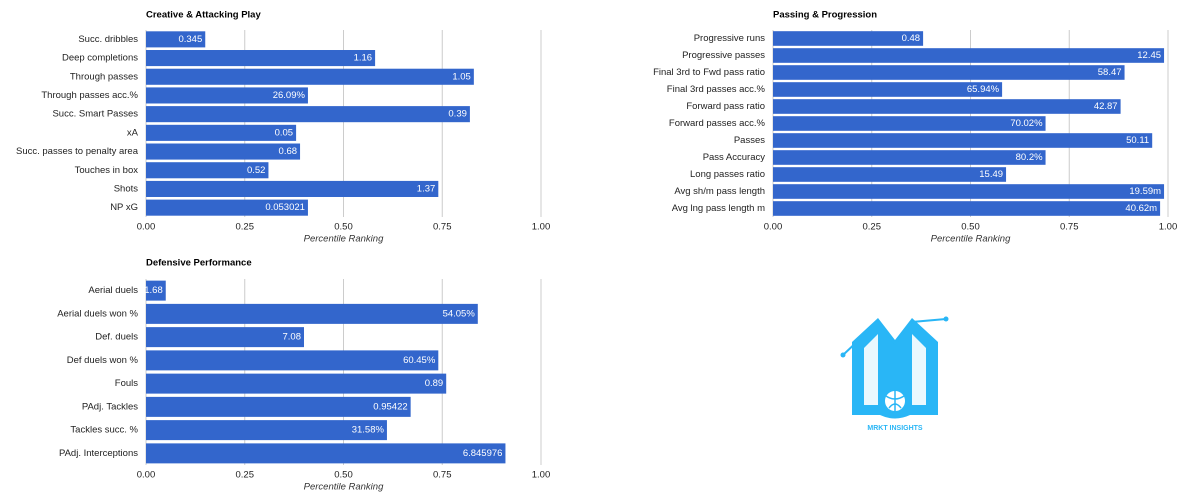 Image resolution: width=1200 pixels, height=492 pixels. Describe the element at coordinates (434, 383) in the screenshot. I see `stat-label: 0.89` at that location.